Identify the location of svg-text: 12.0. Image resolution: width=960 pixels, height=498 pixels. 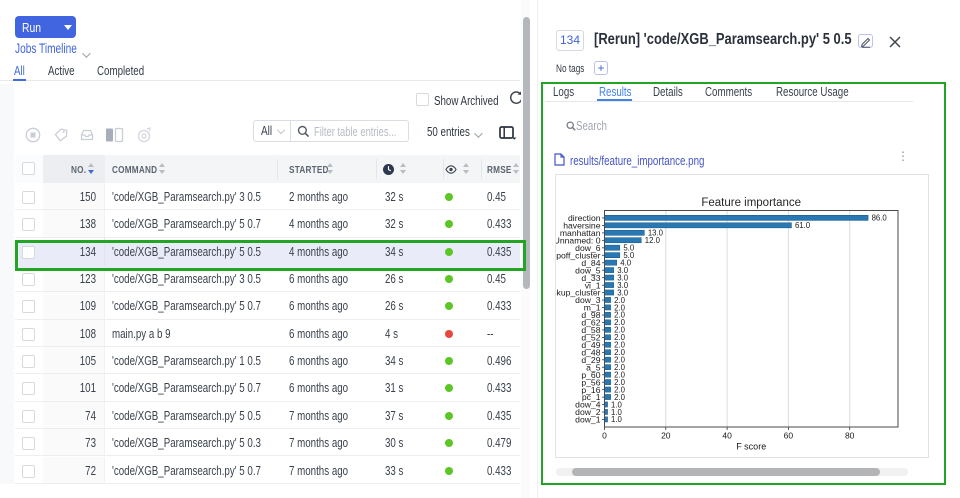
(653, 240).